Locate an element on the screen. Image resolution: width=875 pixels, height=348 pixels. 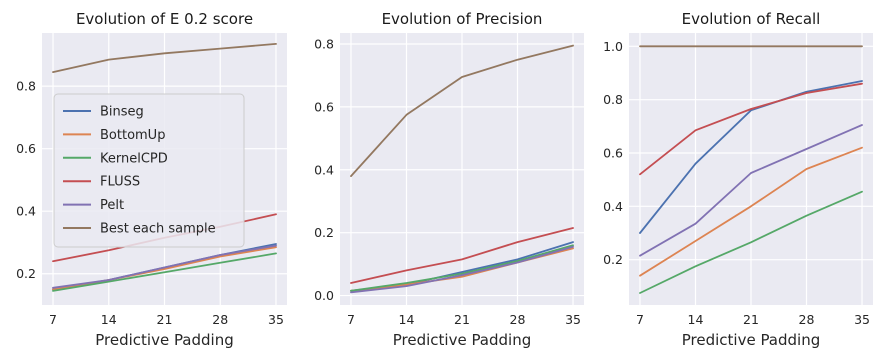
legend-entry-label: Pelt is located at coordinates (112, 205).